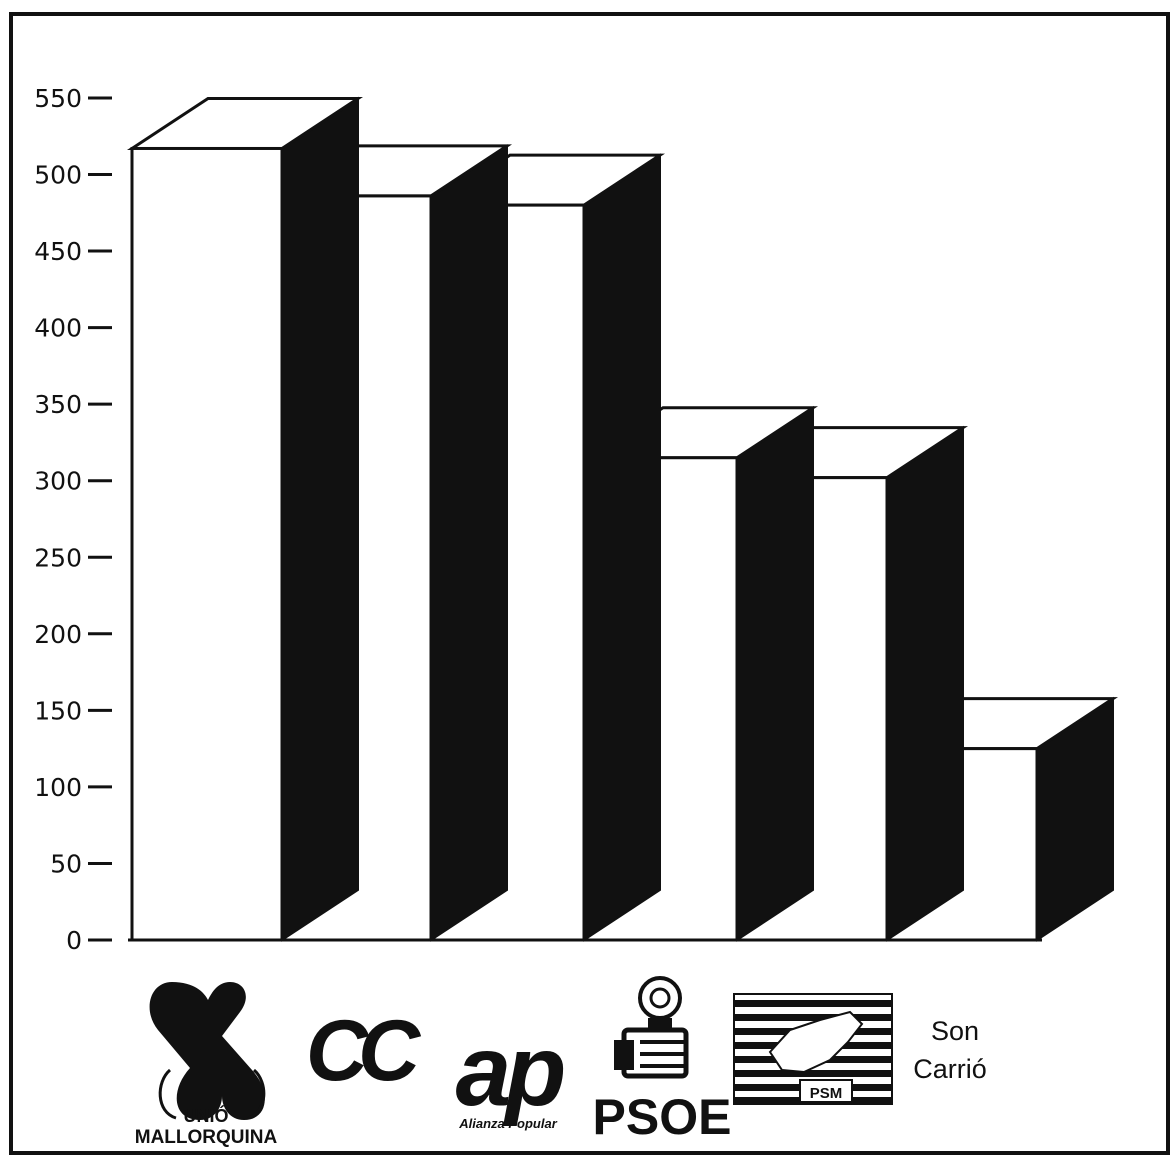  I want to click on y-tick-label: 200, so click(58, 634).